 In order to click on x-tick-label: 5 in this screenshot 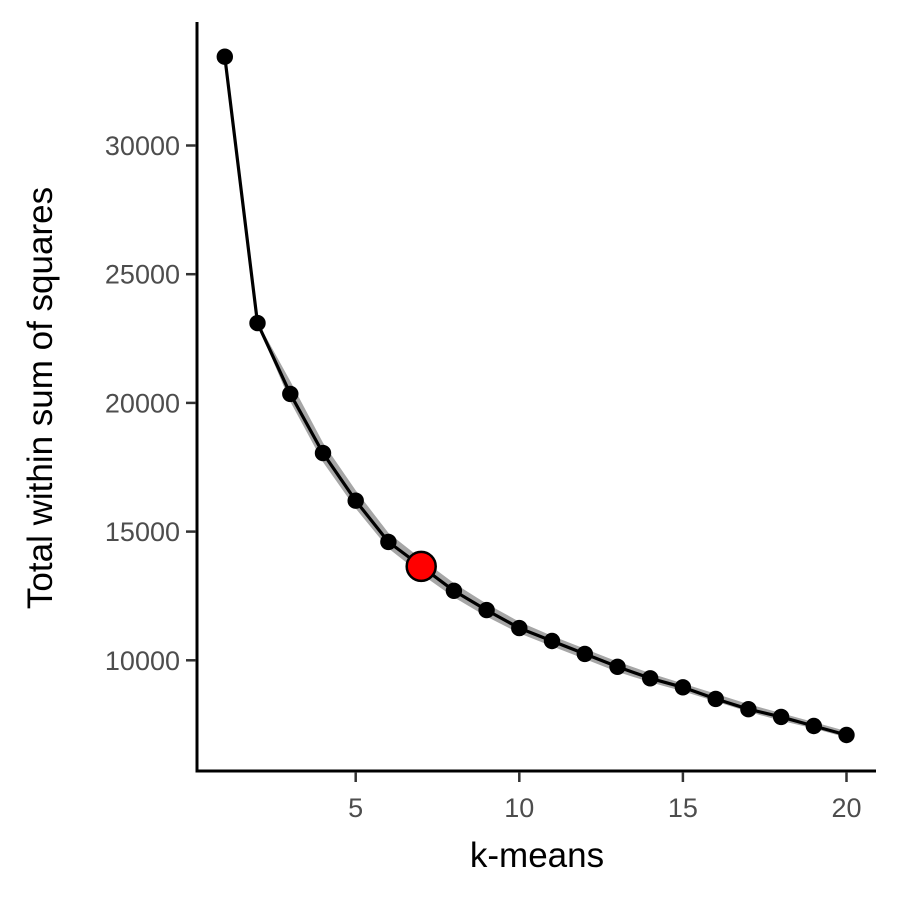, I will do `click(355, 808)`.